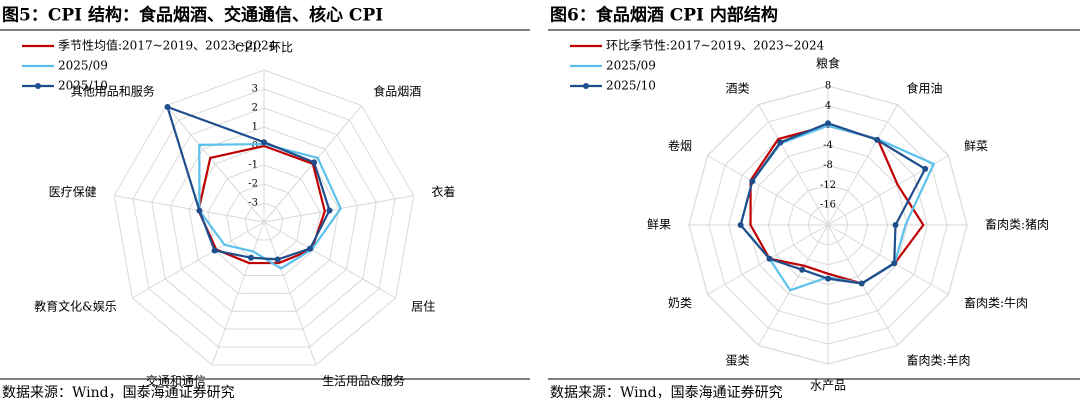 The height and width of the screenshot is (406, 1080). Describe the element at coordinates (737, 89) in the screenshot. I see `category-label: 酒类` at that location.